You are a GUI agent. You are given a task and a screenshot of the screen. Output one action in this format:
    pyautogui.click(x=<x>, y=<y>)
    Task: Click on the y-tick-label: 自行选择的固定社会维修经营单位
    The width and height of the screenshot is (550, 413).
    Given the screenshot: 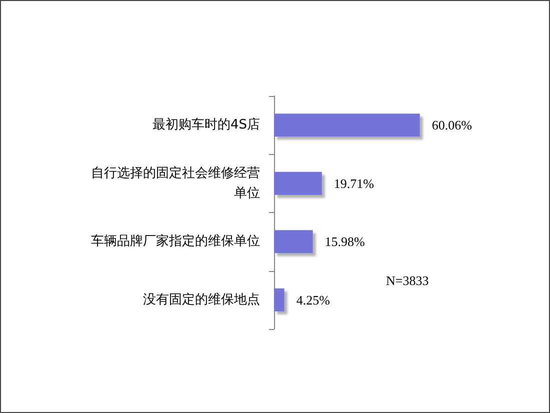 What is the action you would take?
    pyautogui.click(x=175, y=183)
    